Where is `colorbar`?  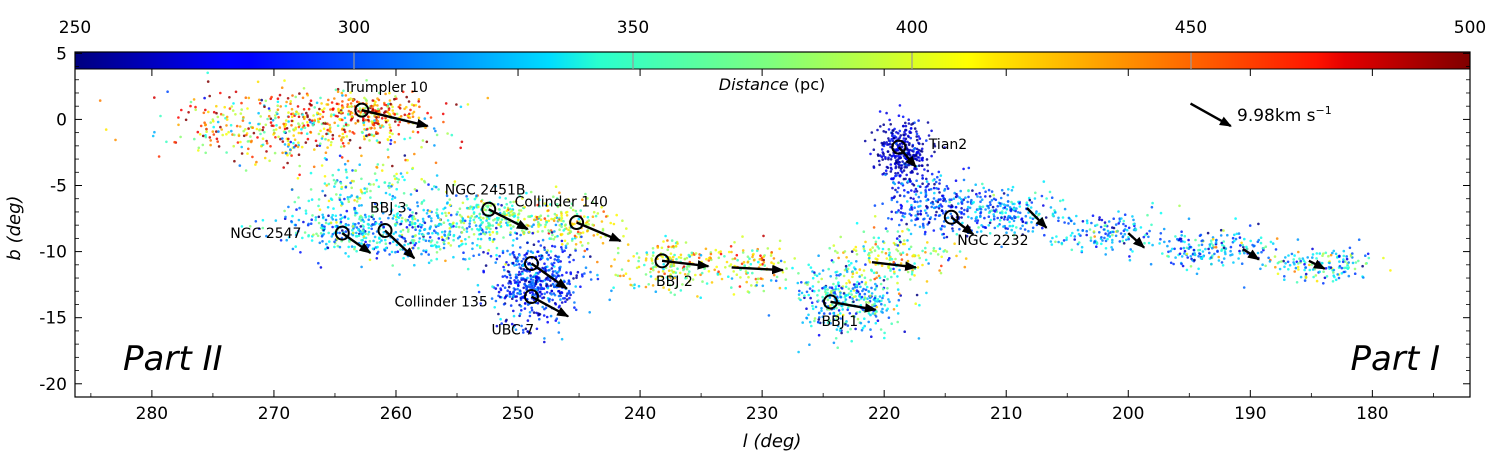
colorbar is located at coordinates (772, 60).